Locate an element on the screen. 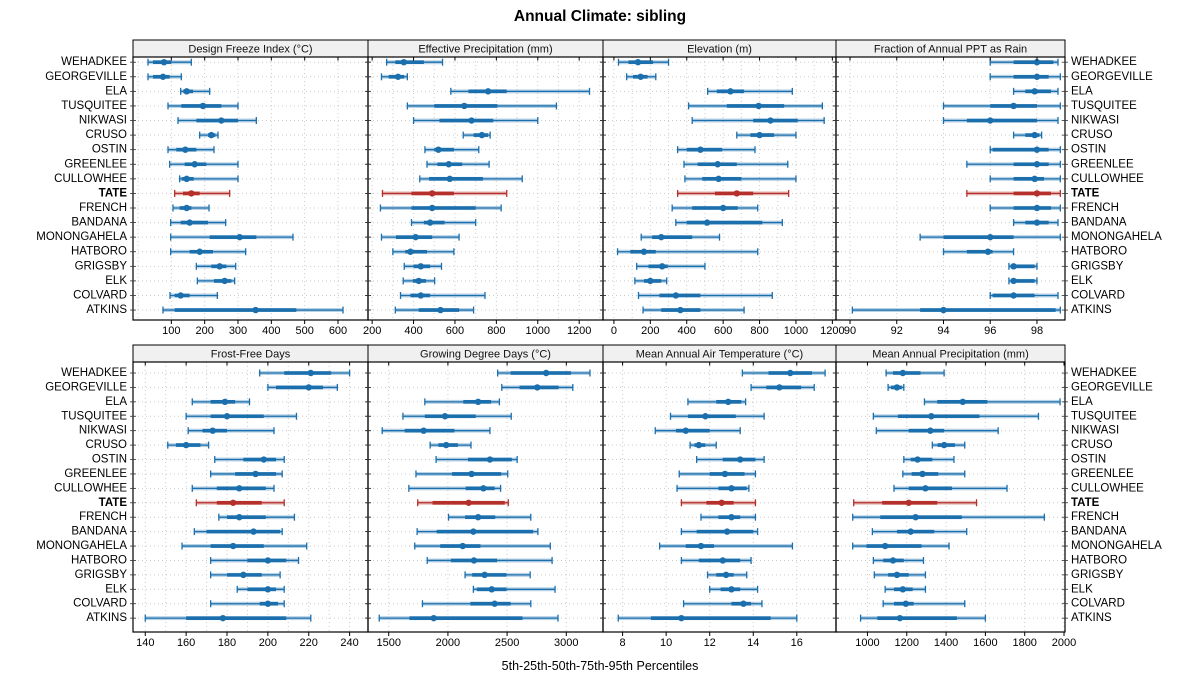 The width and height of the screenshot is (1200, 700). interval-elk is located at coordinates (216, 281).